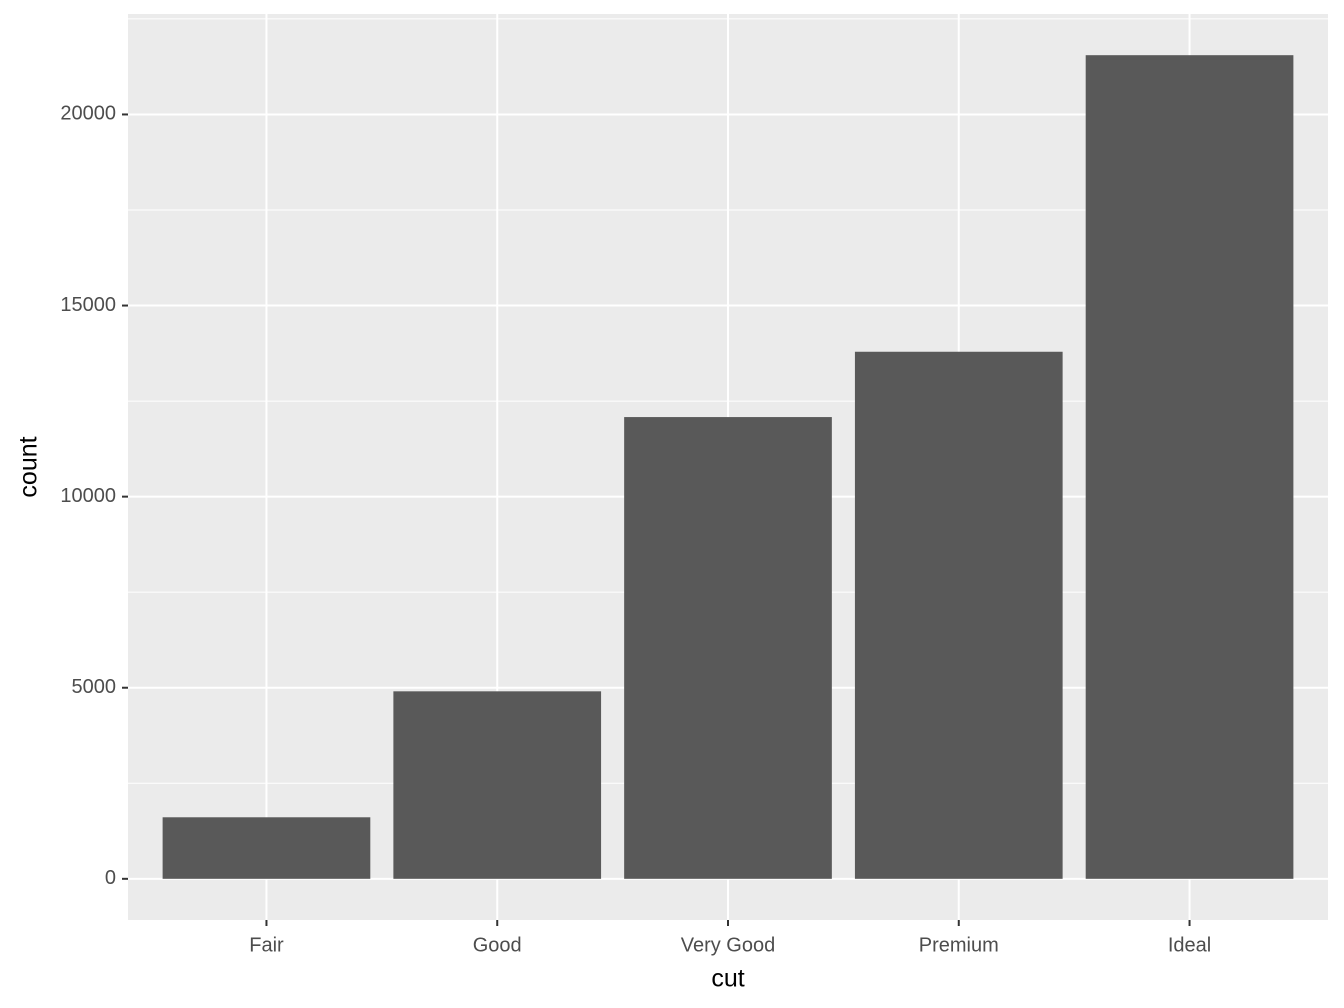  Describe the element at coordinates (1189, 945) in the screenshot. I see `x-tick-label: Ideal` at that location.